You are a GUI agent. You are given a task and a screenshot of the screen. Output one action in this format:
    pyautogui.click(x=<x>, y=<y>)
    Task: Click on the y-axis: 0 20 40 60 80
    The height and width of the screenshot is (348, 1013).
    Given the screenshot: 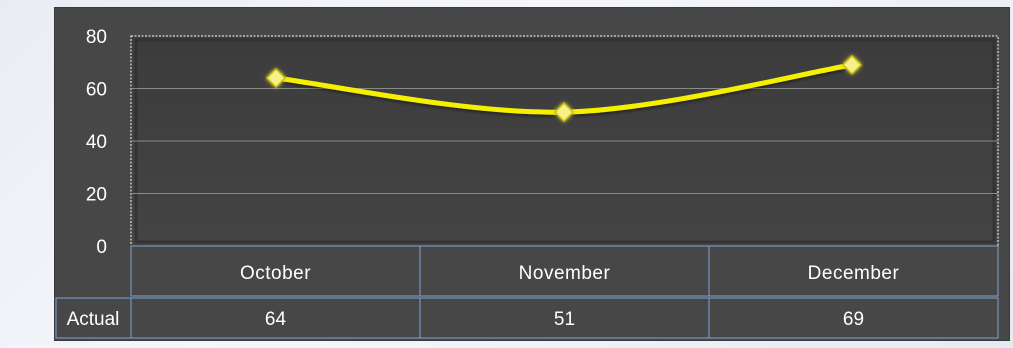 What is the action you would take?
    pyautogui.click(x=96, y=142)
    